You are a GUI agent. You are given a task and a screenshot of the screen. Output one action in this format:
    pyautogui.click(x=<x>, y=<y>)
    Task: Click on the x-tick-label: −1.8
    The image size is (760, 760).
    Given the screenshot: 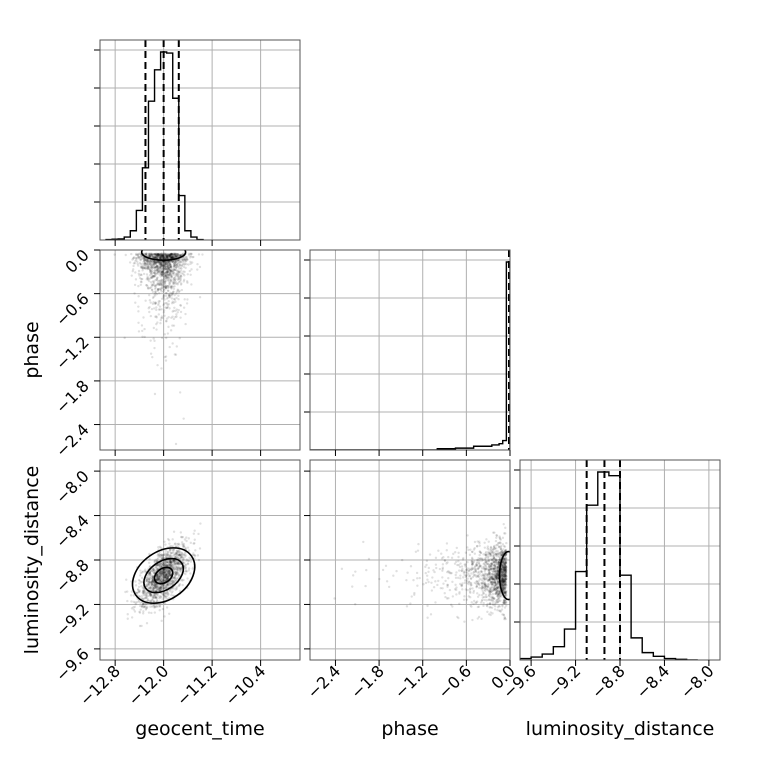 What is the action you would take?
    pyautogui.click(x=367, y=681)
    